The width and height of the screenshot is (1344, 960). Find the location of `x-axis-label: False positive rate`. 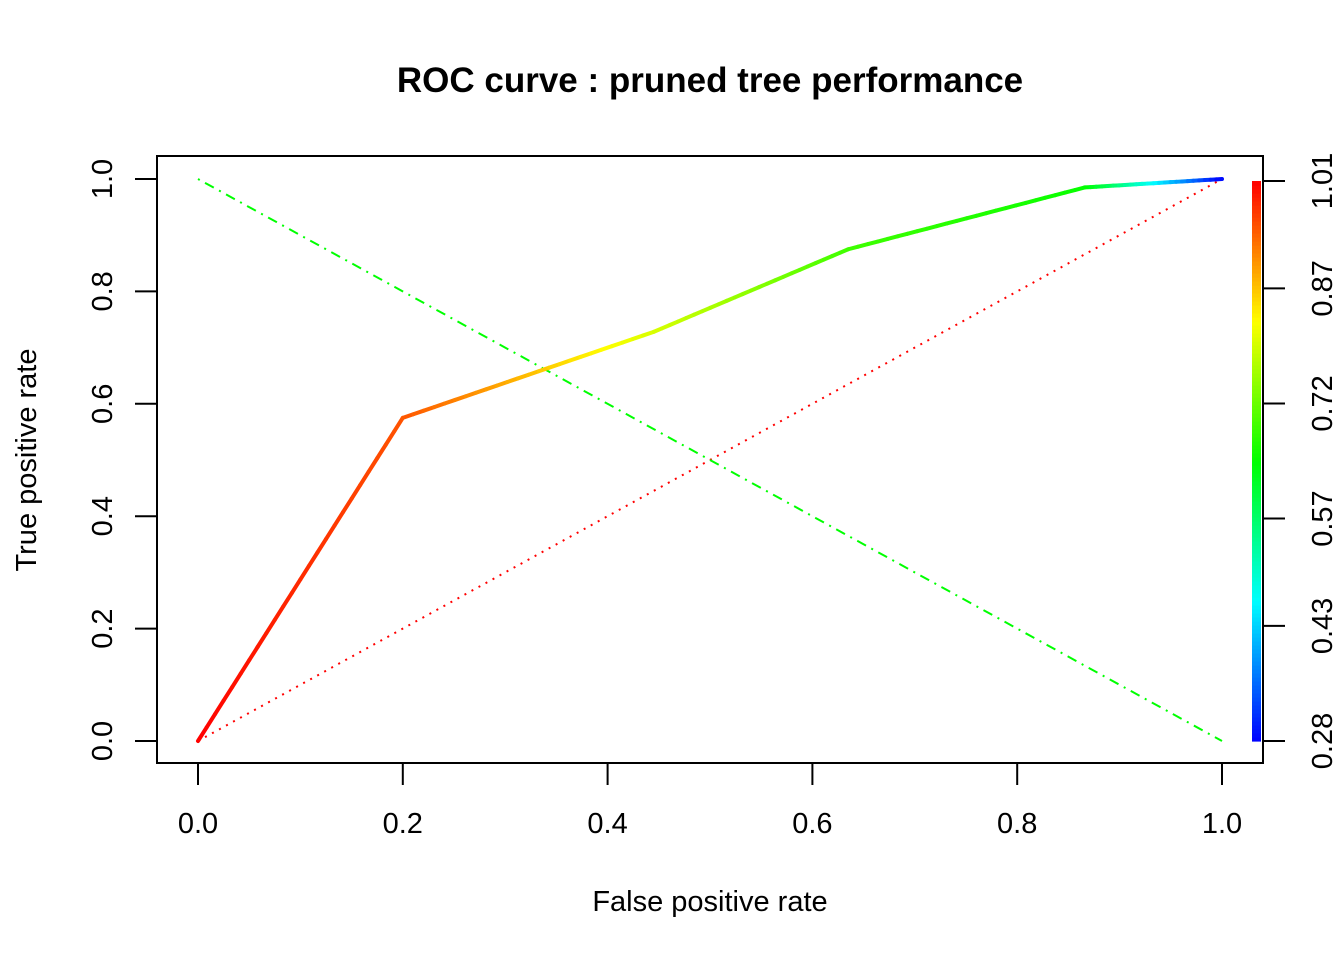

x-axis-label: False positive rate is located at coordinates (709, 902).